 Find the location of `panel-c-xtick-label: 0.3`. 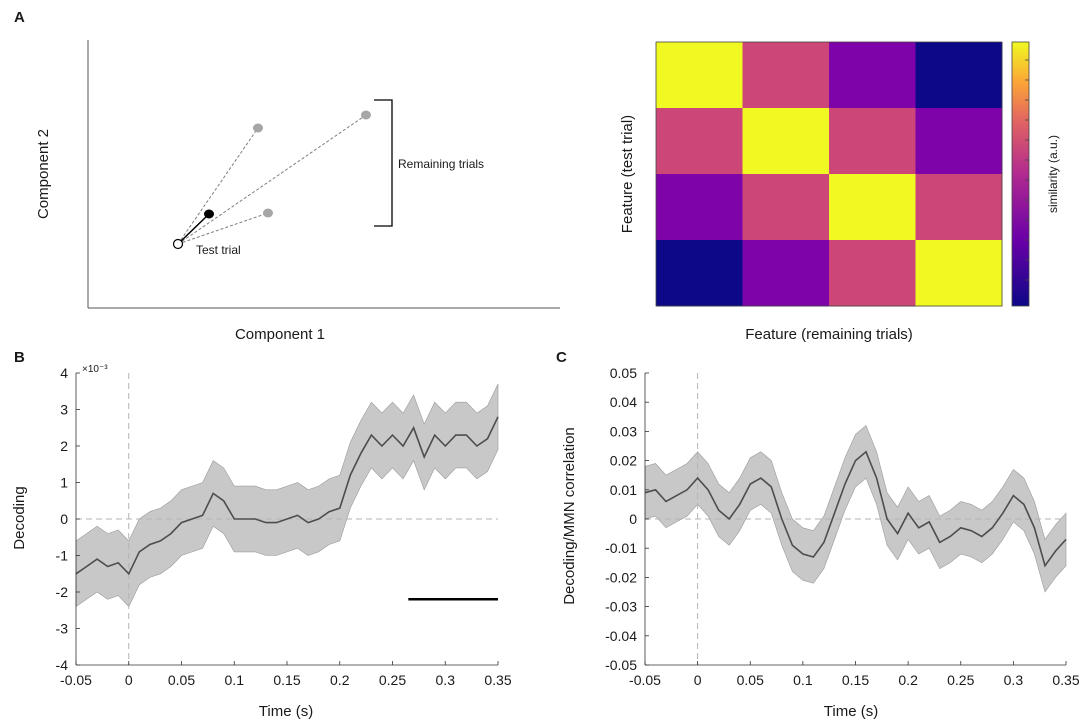

panel-c-xtick-label: 0.3 is located at coordinates (1014, 680).